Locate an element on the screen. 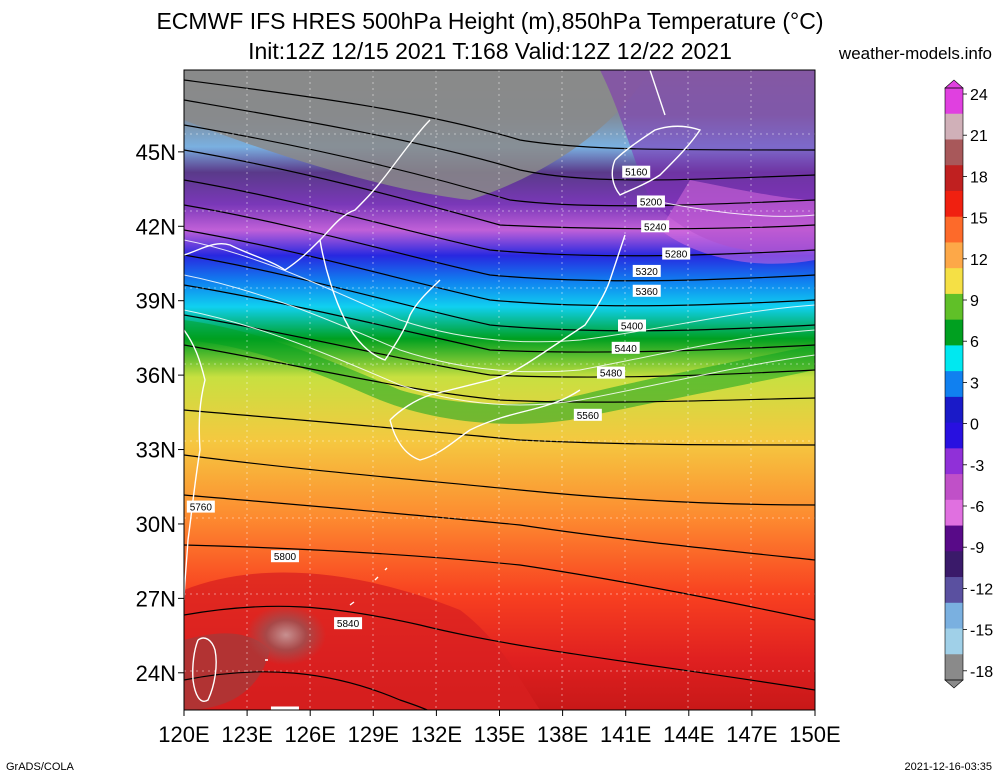 Image resolution: width=1000 pixels, height=779 pixels. lon-tick-label: 123E is located at coordinates (246, 734).